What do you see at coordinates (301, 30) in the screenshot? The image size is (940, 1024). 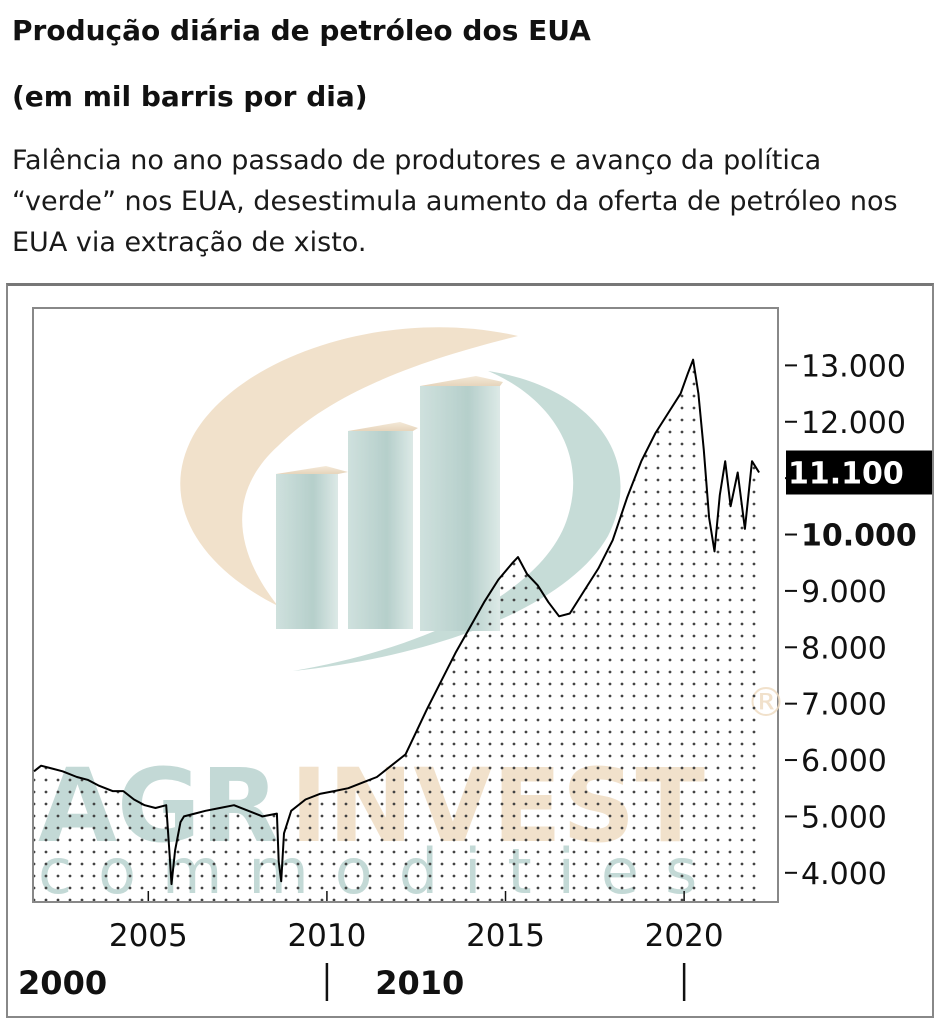 I see `page-title: Produção diária de petróleo dos EUA` at bounding box center [301, 30].